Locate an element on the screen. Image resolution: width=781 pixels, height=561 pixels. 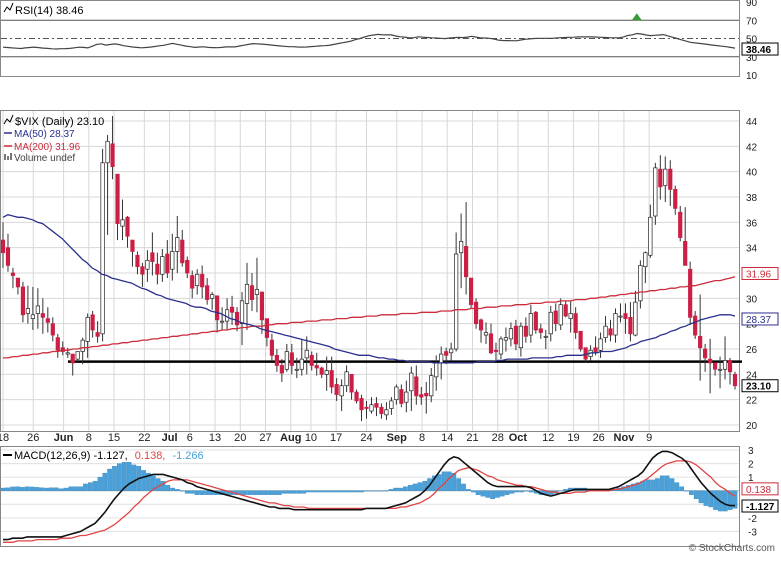
date-tick-label: 27 is located at coordinates (265, 438).